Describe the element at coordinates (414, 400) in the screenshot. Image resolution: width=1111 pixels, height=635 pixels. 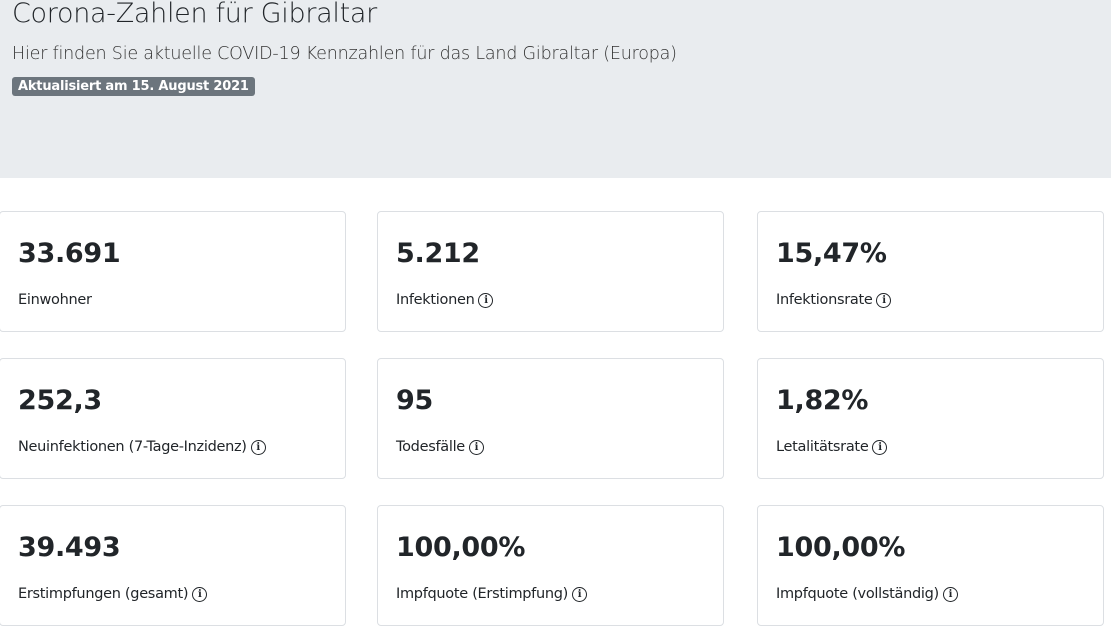
I see `stat-value: 95` at that location.